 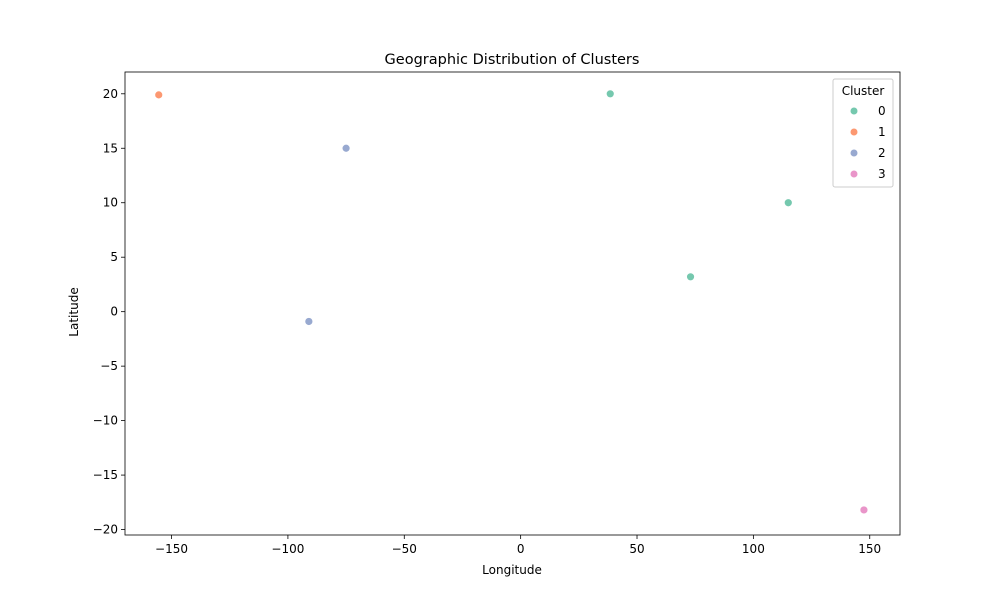 What do you see at coordinates (636, 549) in the screenshot?
I see `x-tick-label: 50` at bounding box center [636, 549].